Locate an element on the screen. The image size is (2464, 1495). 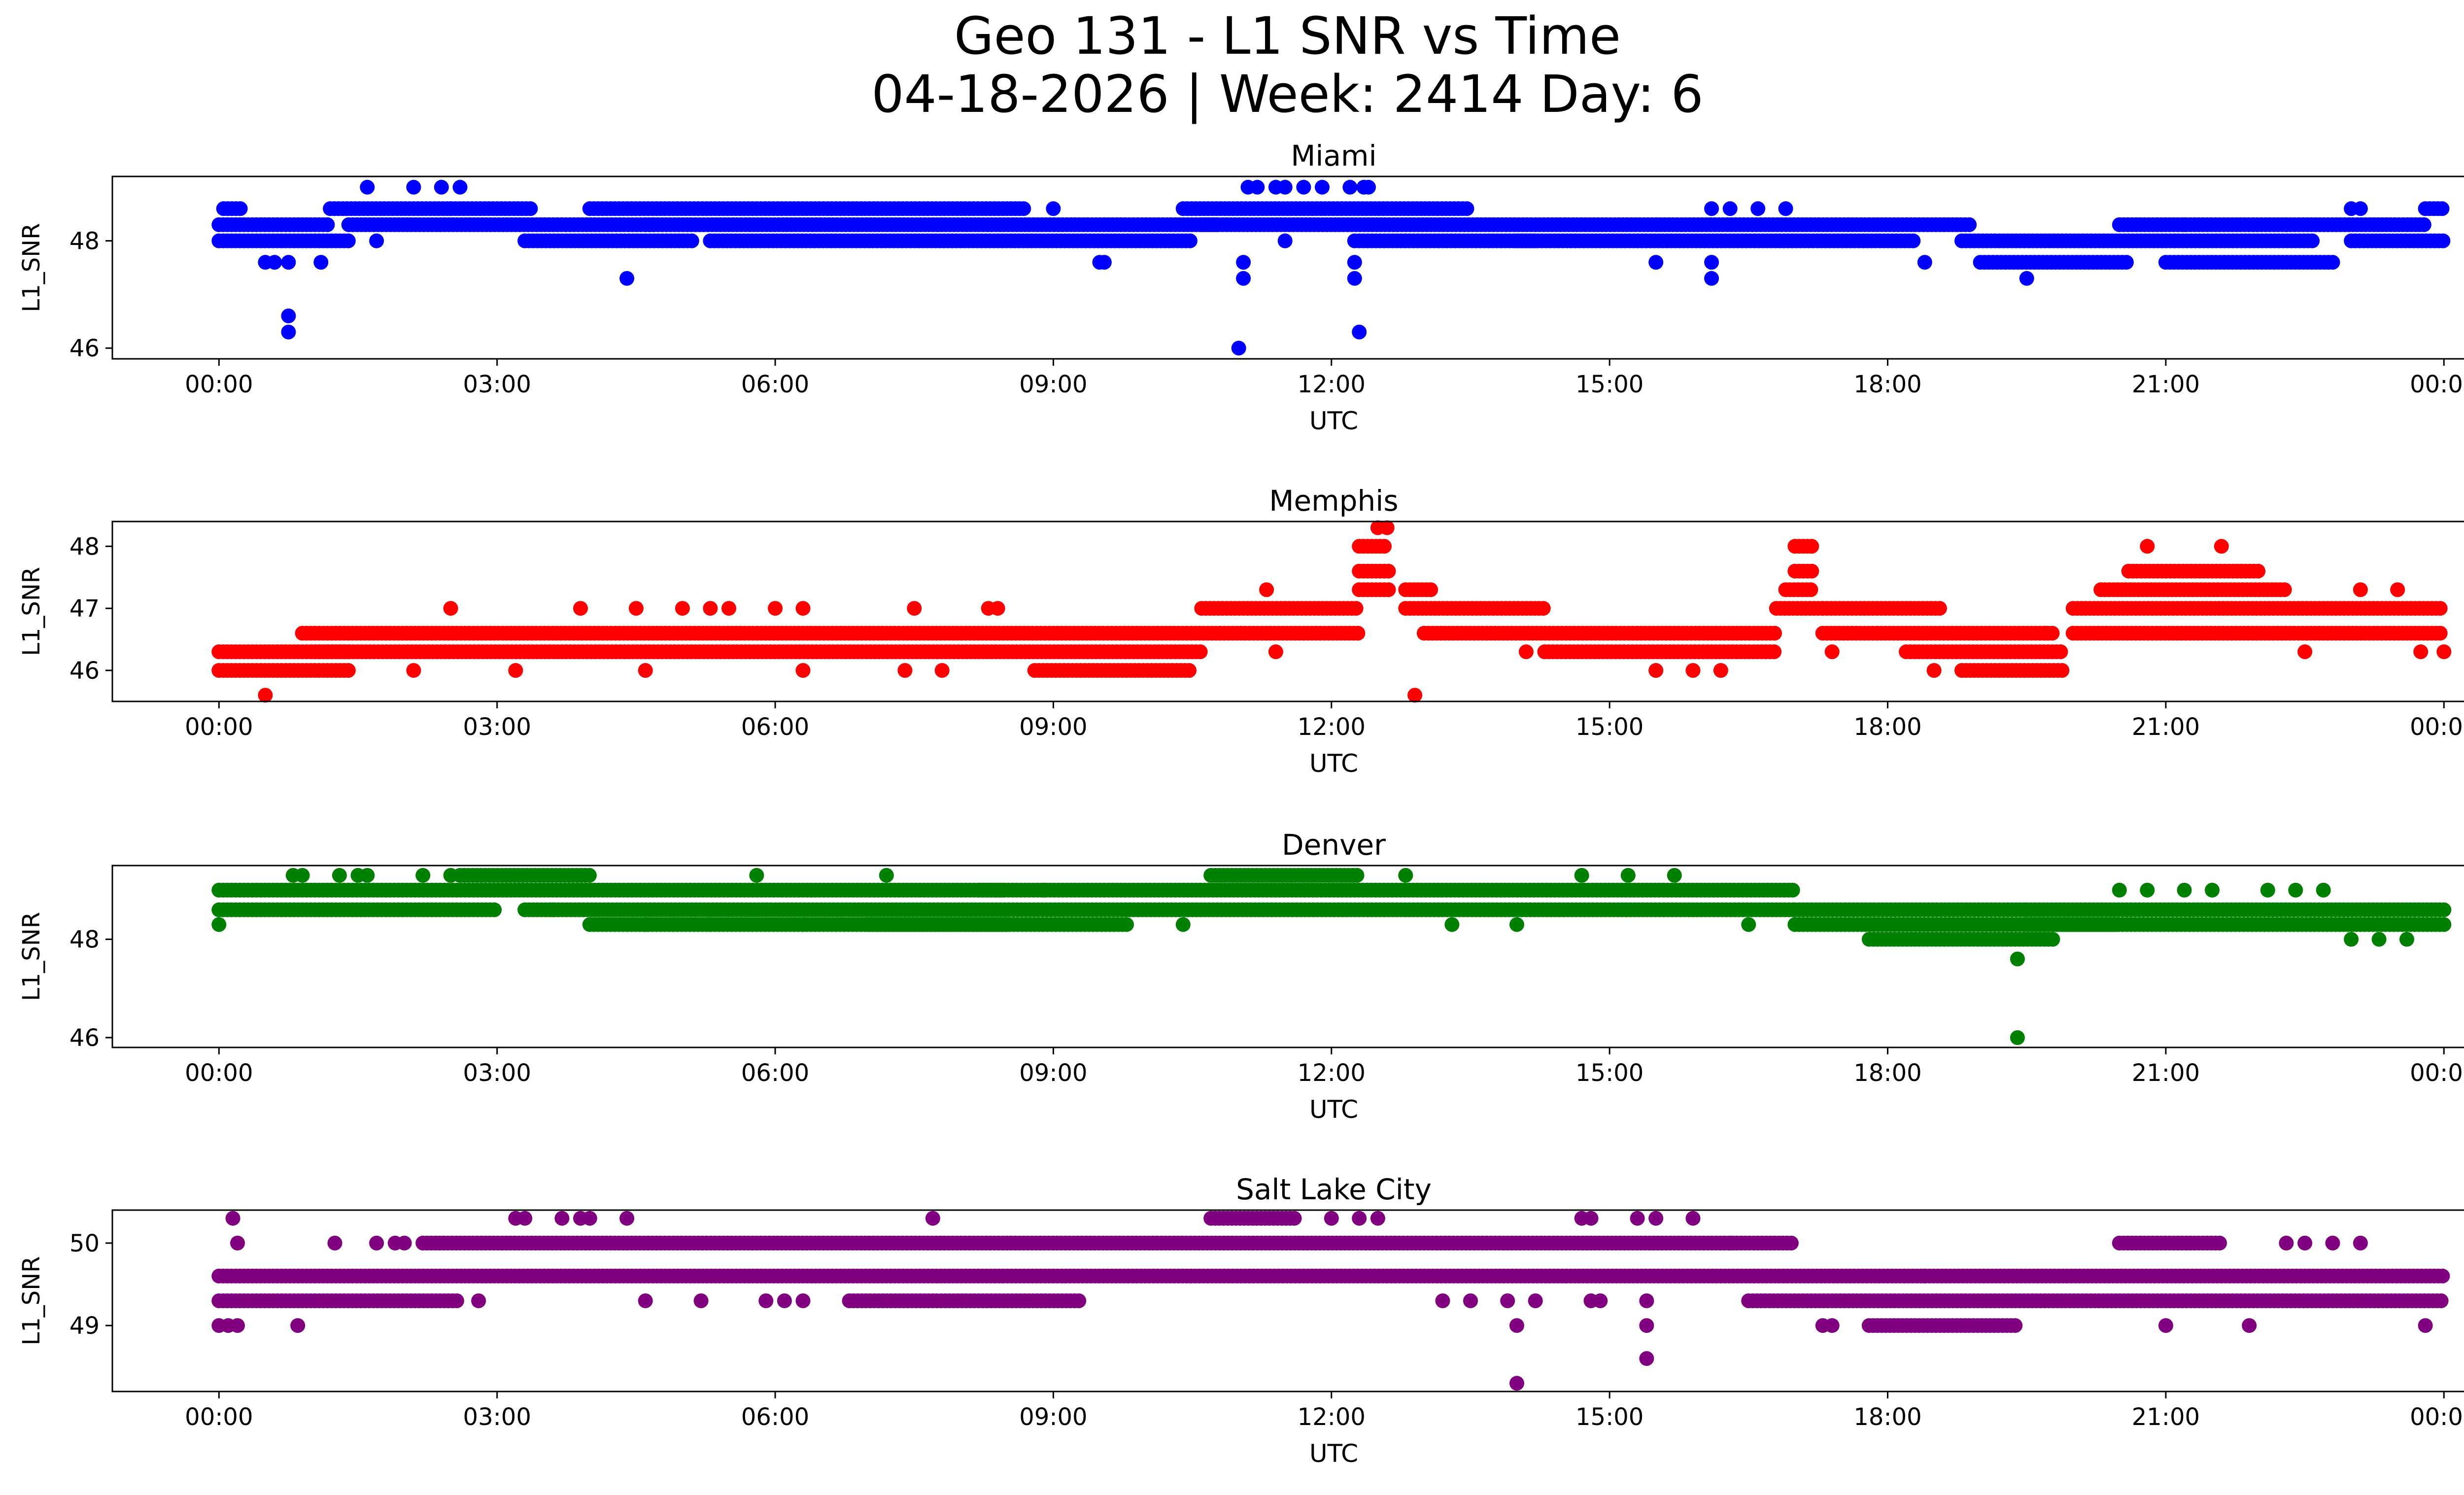
figure-title-line-2: 04-18-2026 | Week: 2414 Day: 6 is located at coordinates (1287, 94).